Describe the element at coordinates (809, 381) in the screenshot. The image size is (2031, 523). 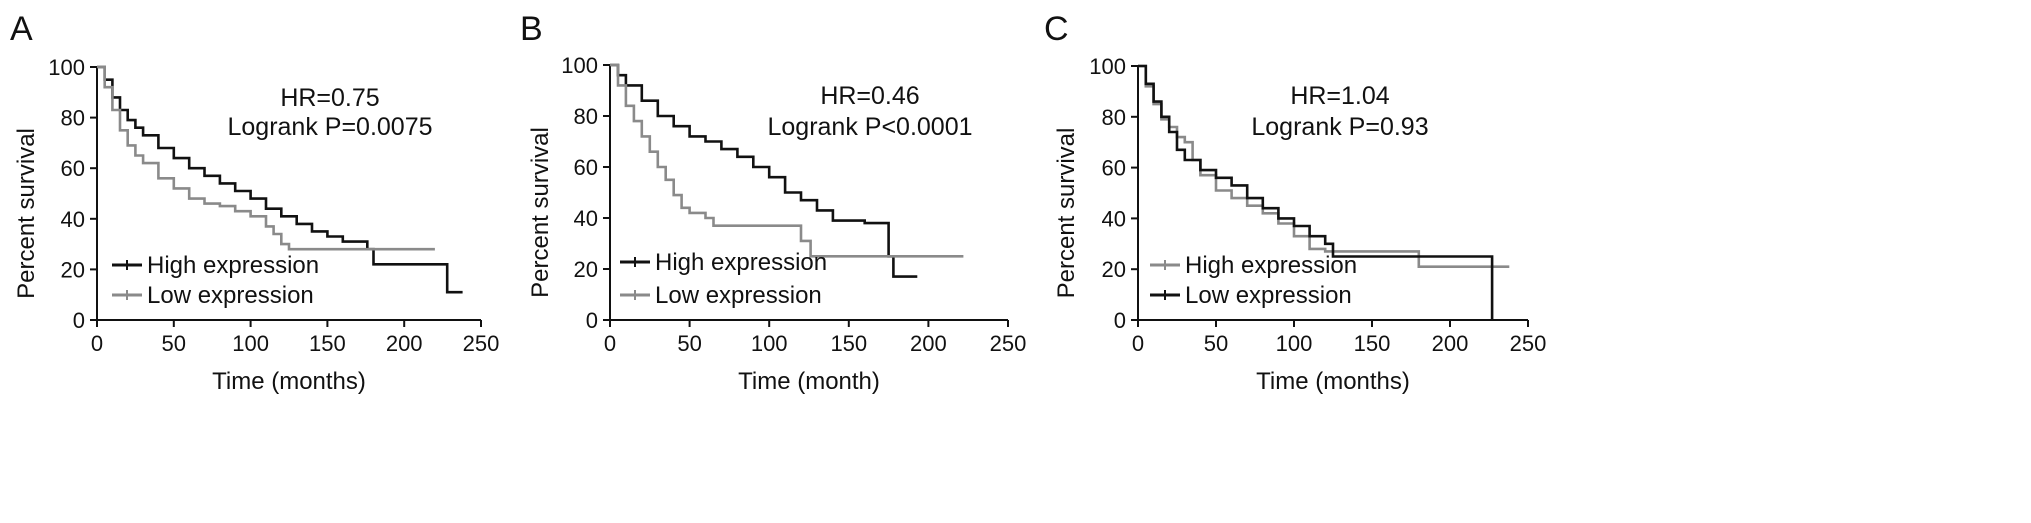
I see `x-axis-title: Time (month)` at that location.